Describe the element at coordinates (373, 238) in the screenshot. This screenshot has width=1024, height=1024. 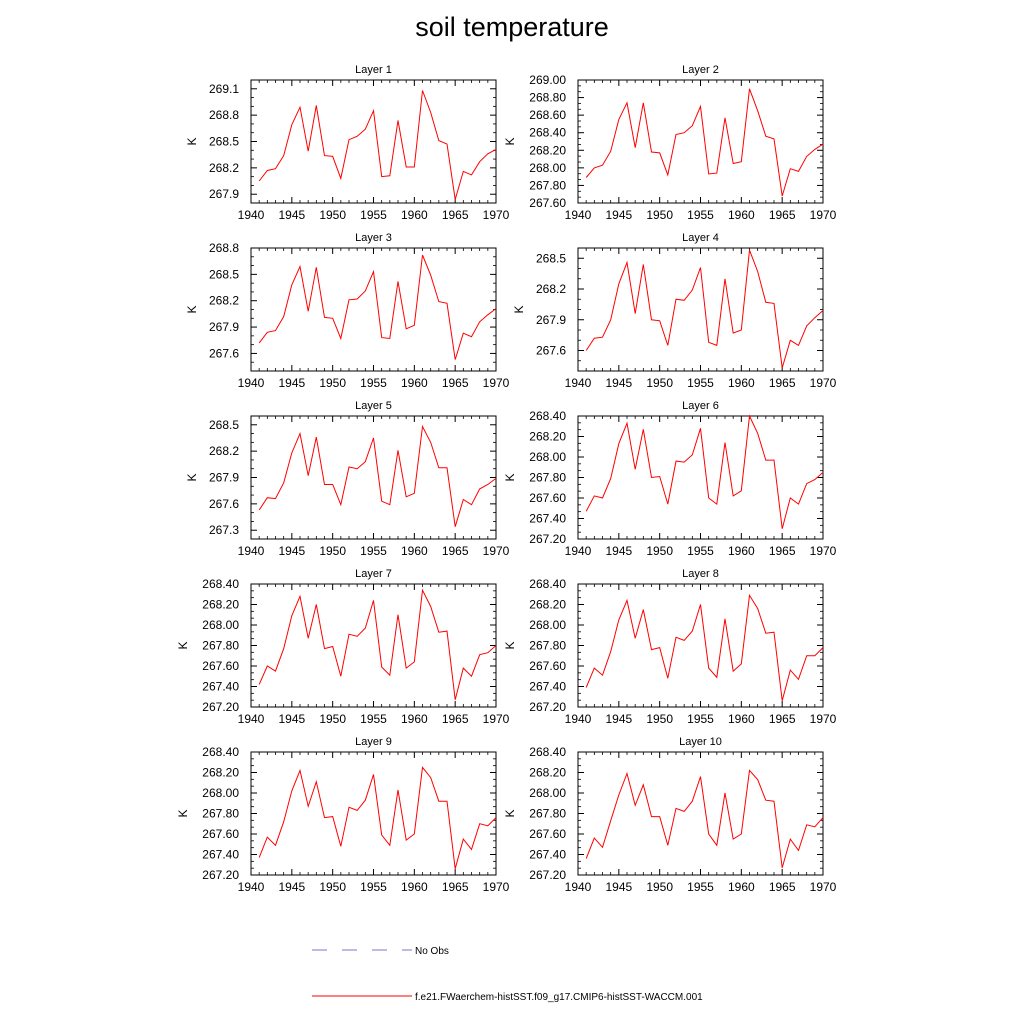
I see `panel-title: Layer 3` at that location.